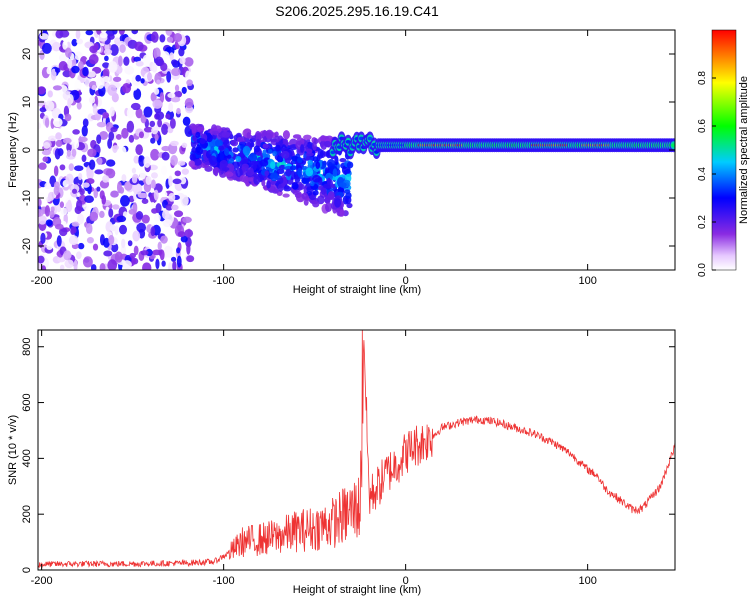 The width and height of the screenshot is (750, 600). I want to click on snr-y-tick-label: 600, so click(27, 402).